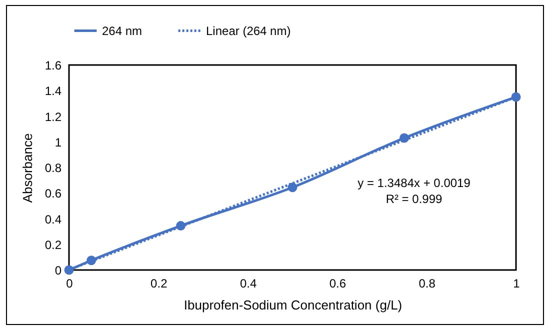 This screenshot has height=332, width=550. Describe the element at coordinates (58, 142) in the screenshot. I see `y-tick-label: 1` at that location.